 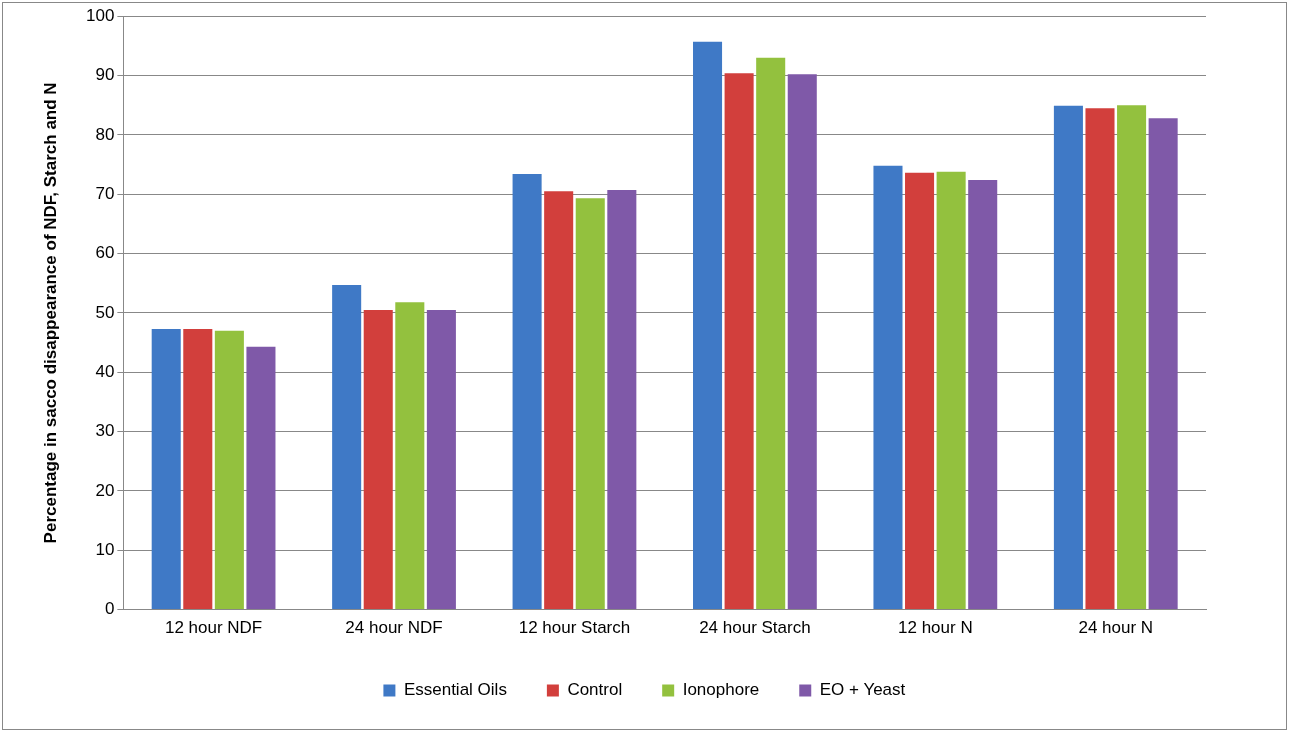 What do you see at coordinates (105, 193) in the screenshot?
I see `y-tick-label: 70` at bounding box center [105, 193].